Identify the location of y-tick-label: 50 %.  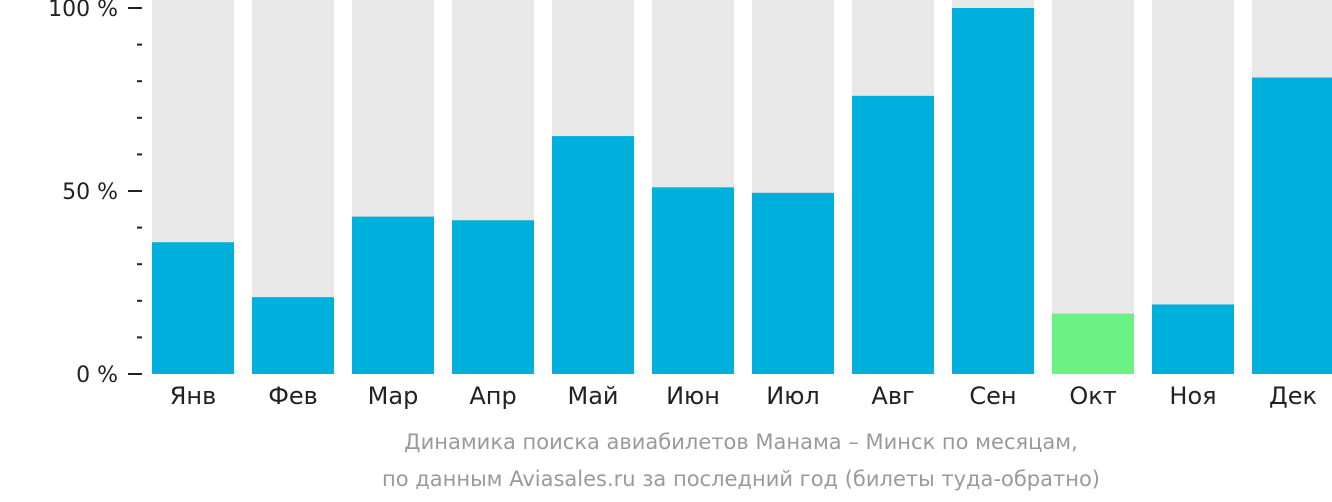
(90, 192).